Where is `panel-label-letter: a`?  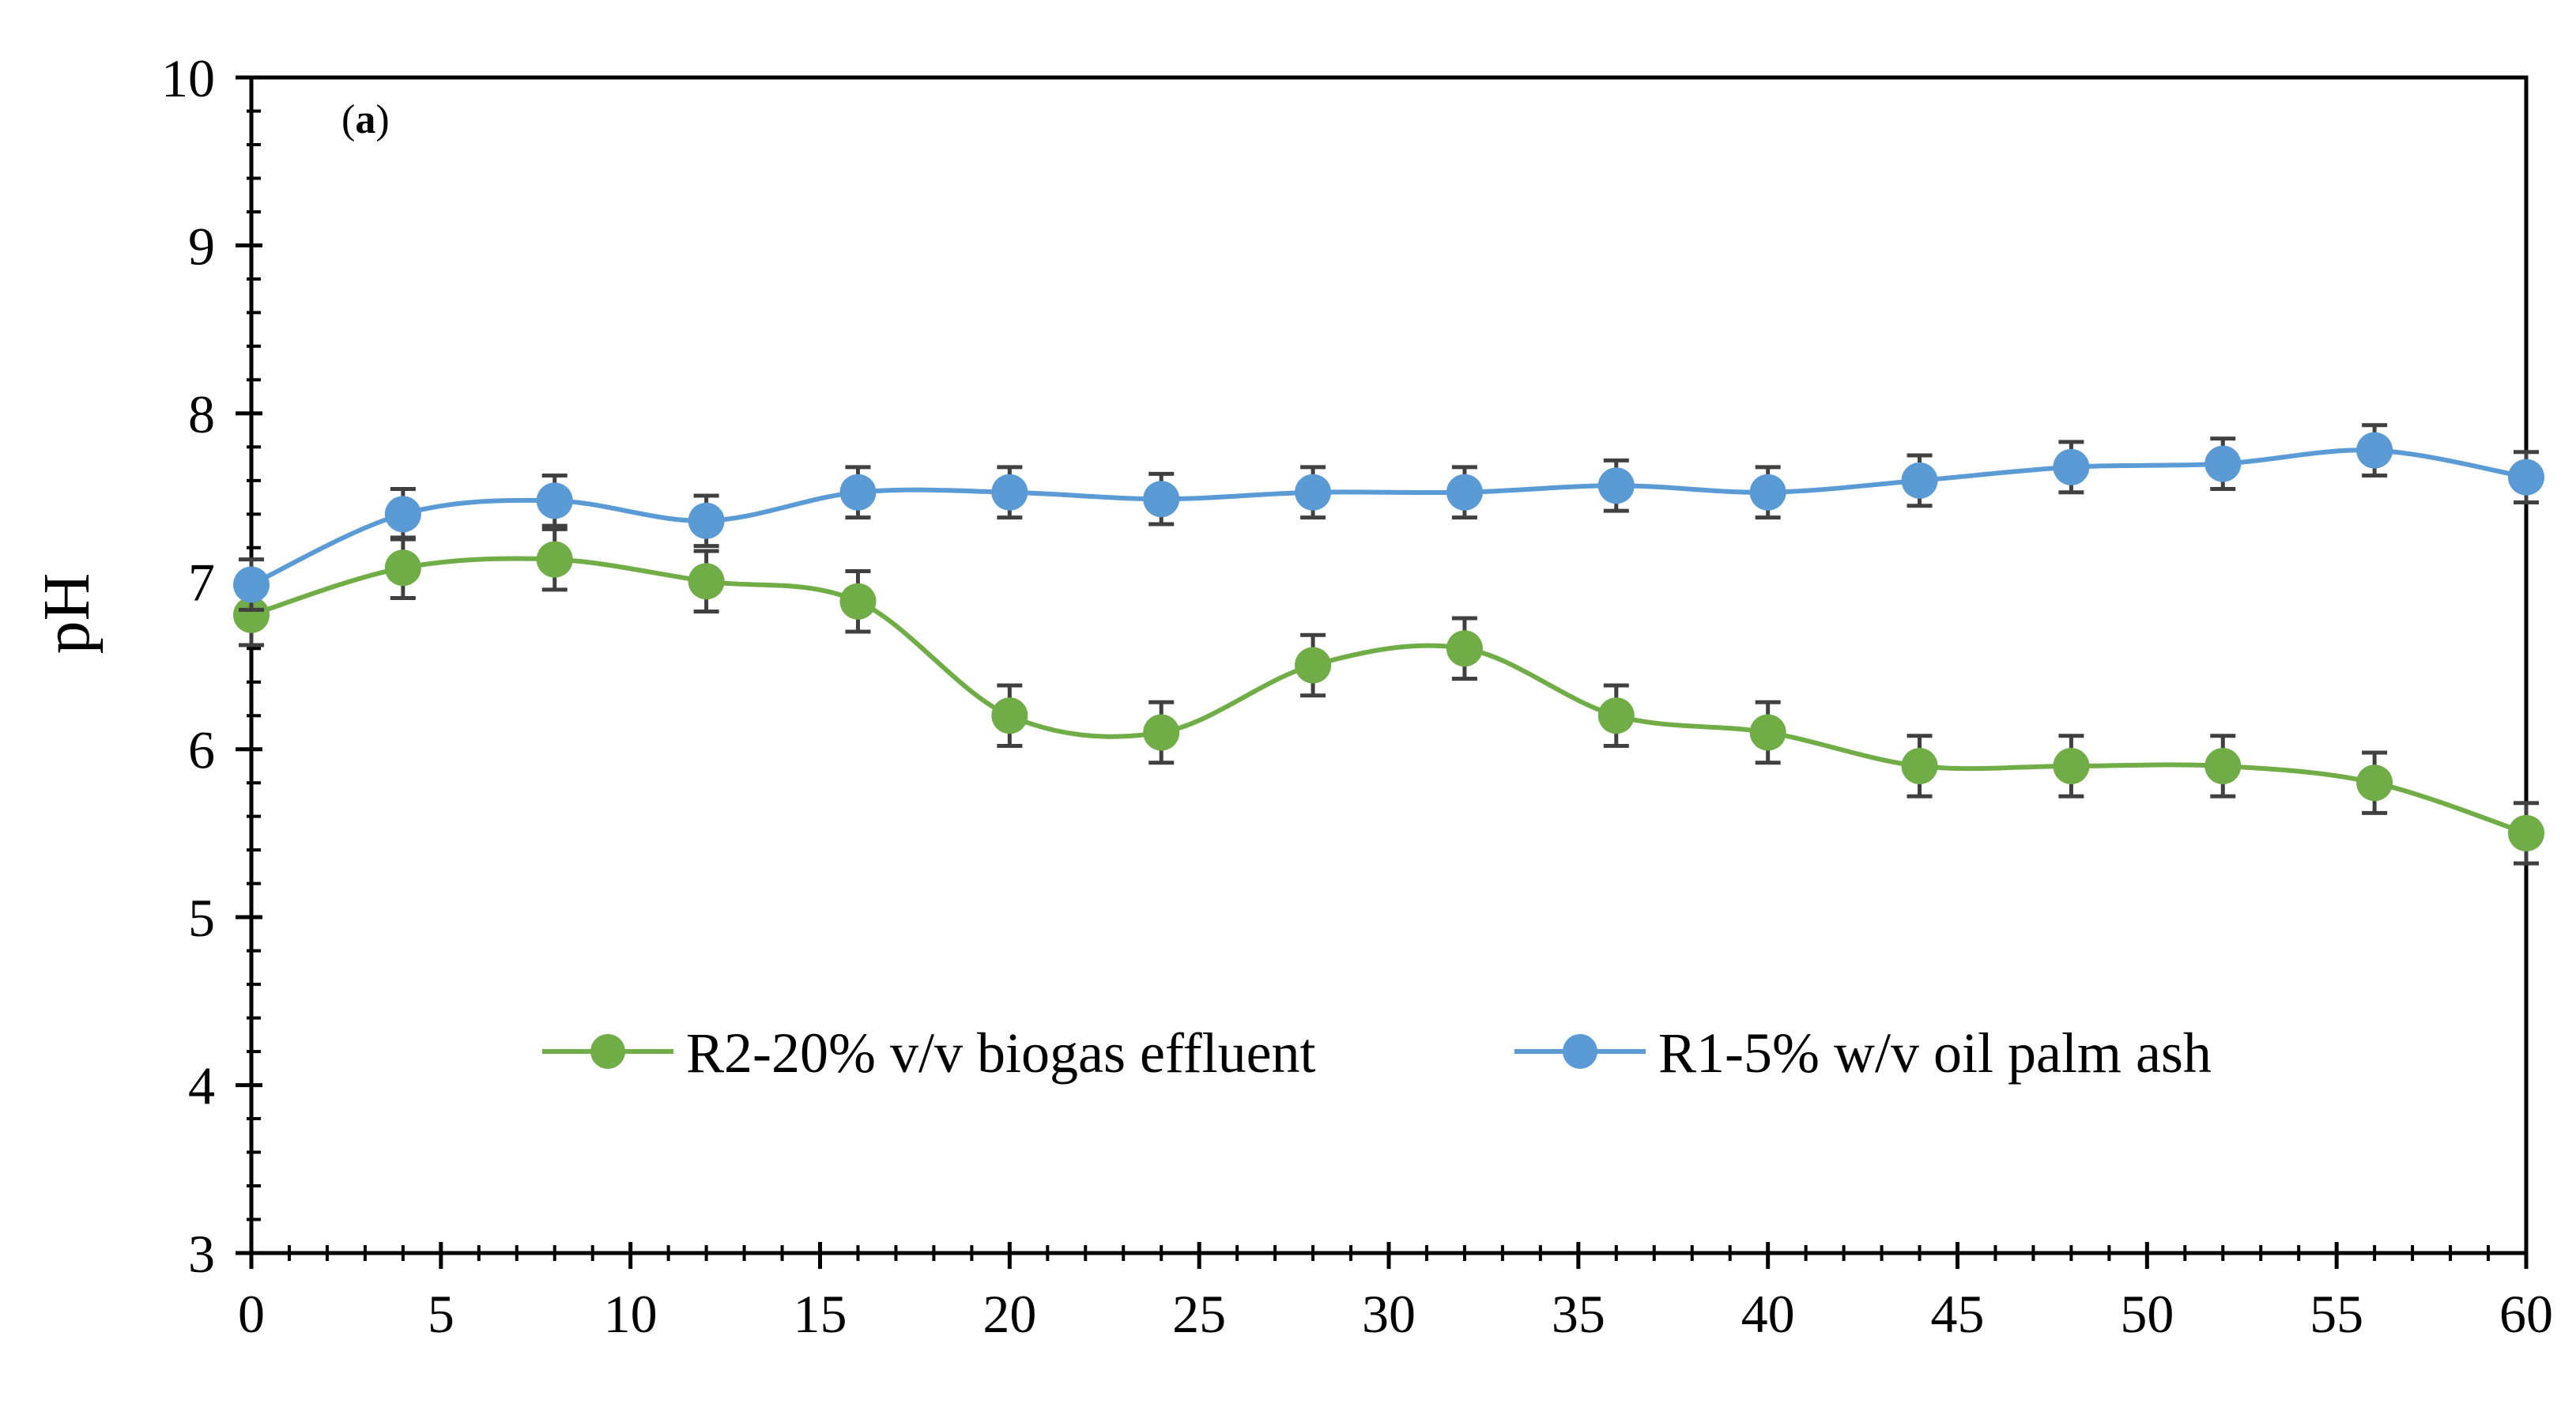 panel-label-letter: a is located at coordinates (365, 120).